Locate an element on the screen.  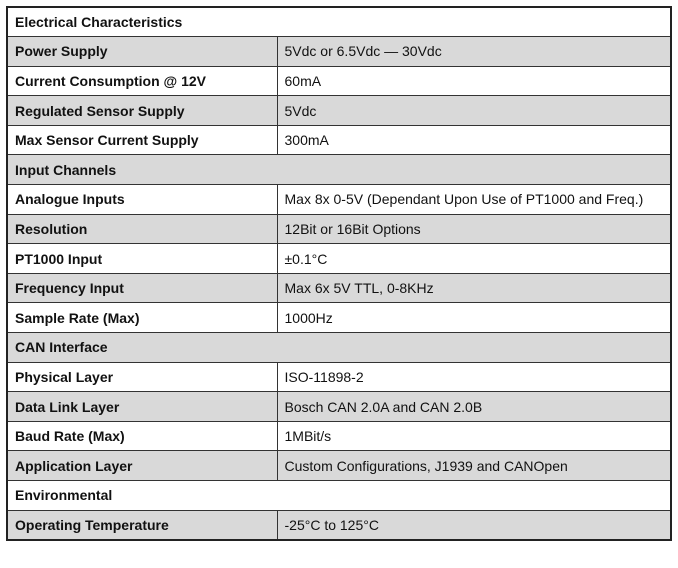
table-row: CAN Interface is located at coordinates (339, 347).